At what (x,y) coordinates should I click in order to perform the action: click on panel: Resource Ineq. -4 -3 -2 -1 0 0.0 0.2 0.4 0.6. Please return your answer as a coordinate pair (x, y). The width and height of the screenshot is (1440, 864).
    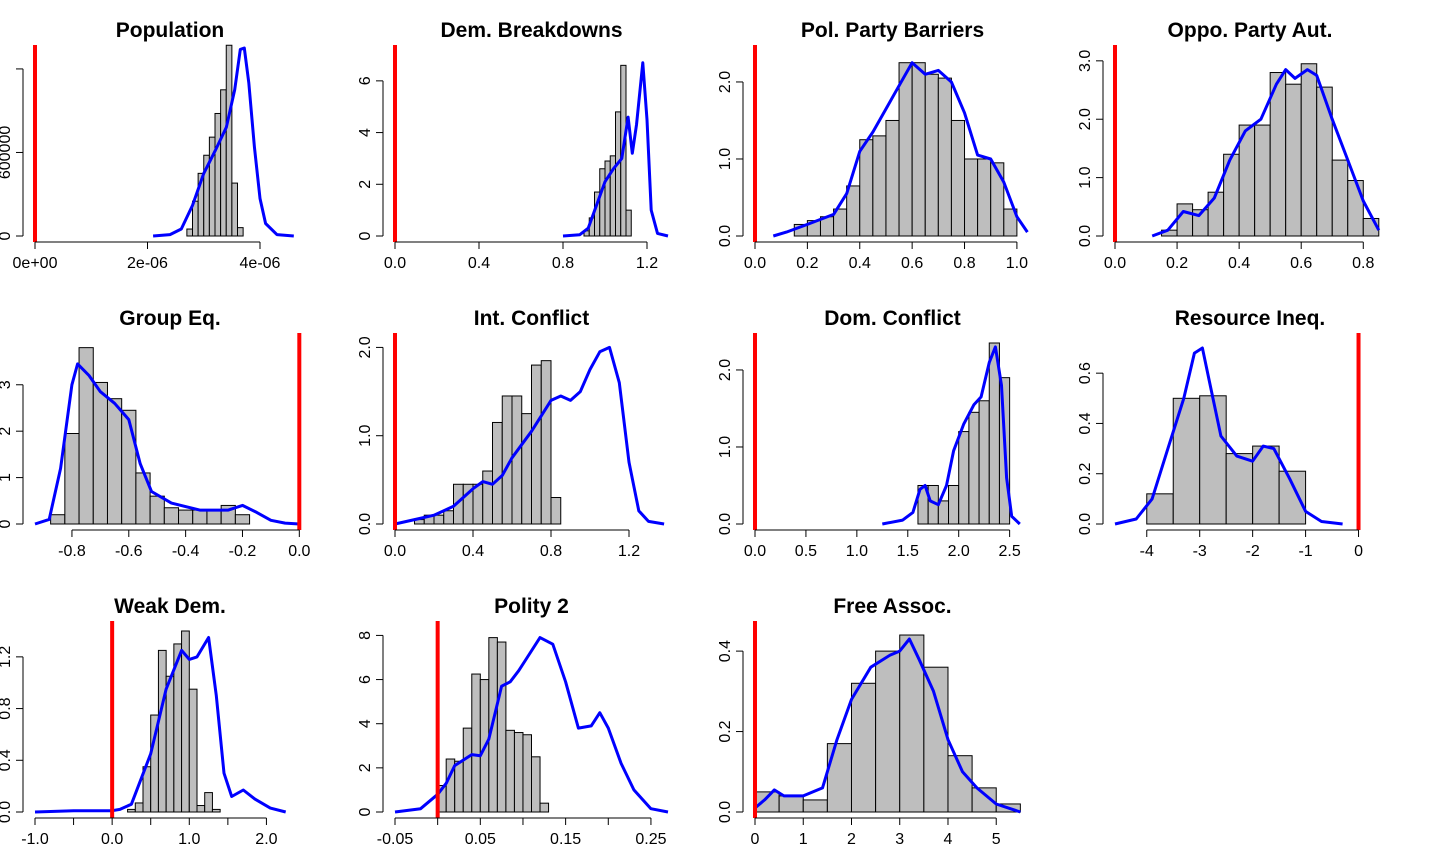
    Looking at the image, I should click on (1220, 433).